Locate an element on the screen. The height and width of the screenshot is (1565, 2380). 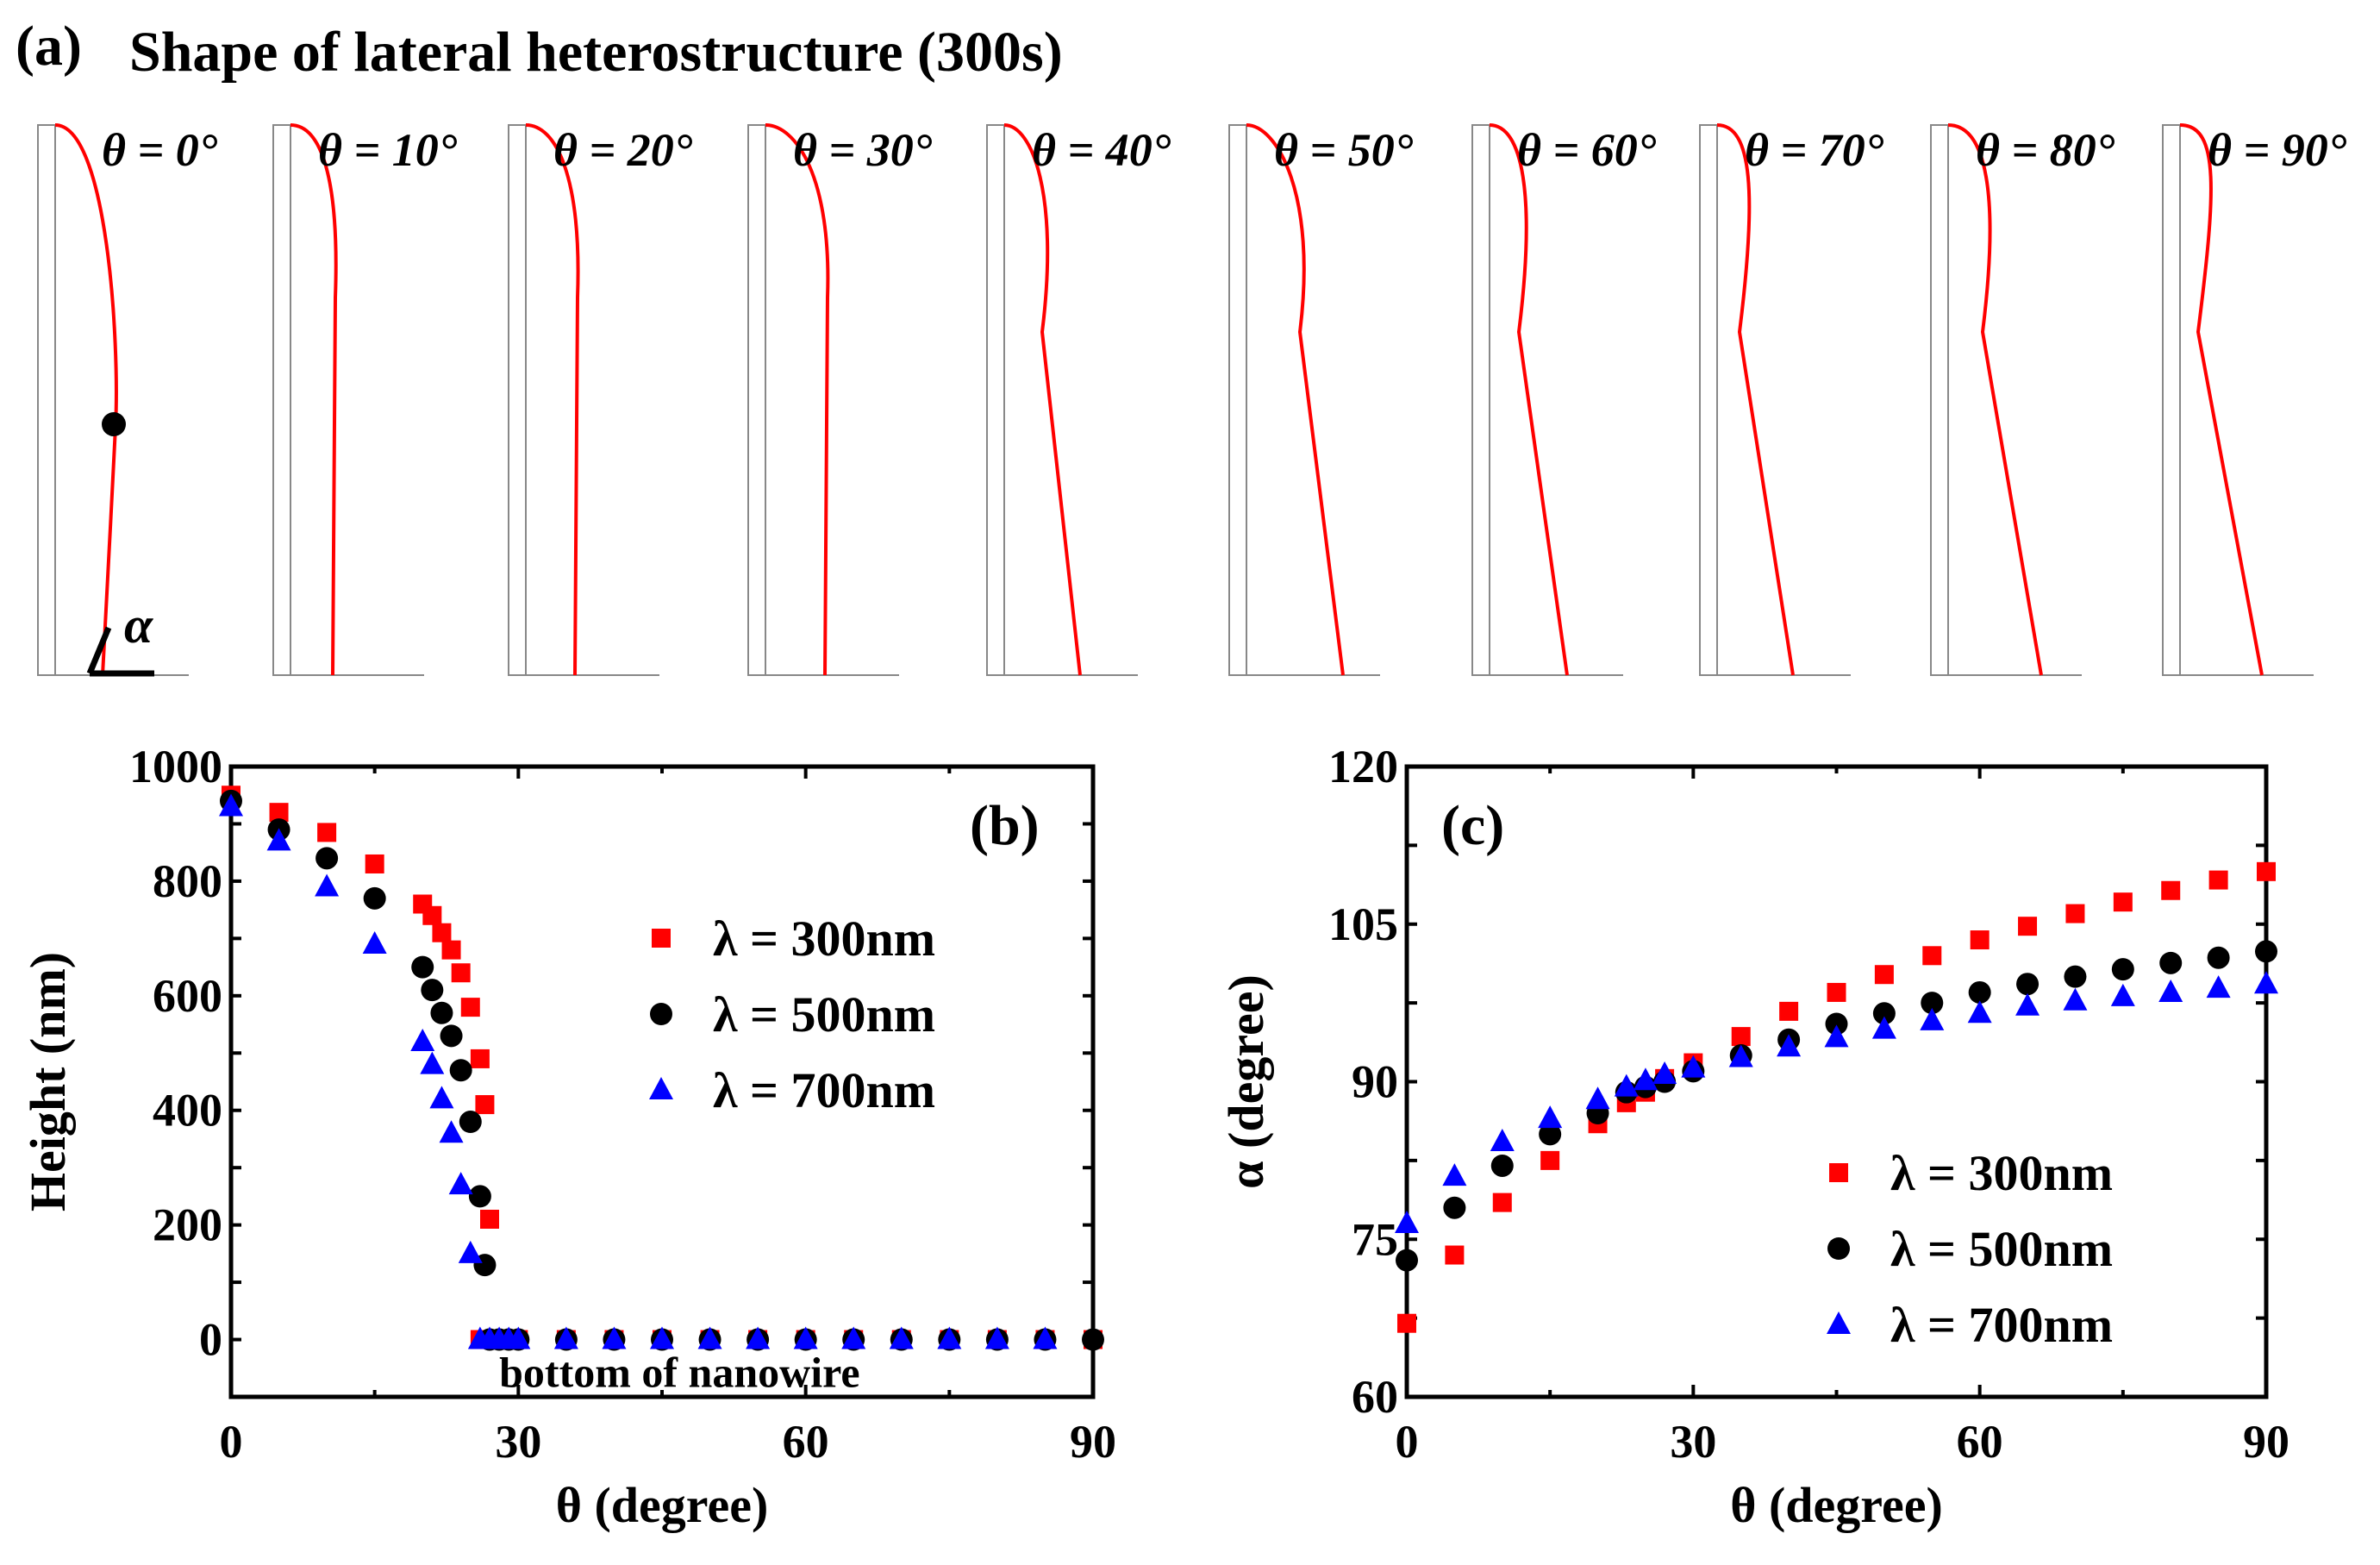
shape-panel-40: θ = 40° is located at coordinates (1078, 400).